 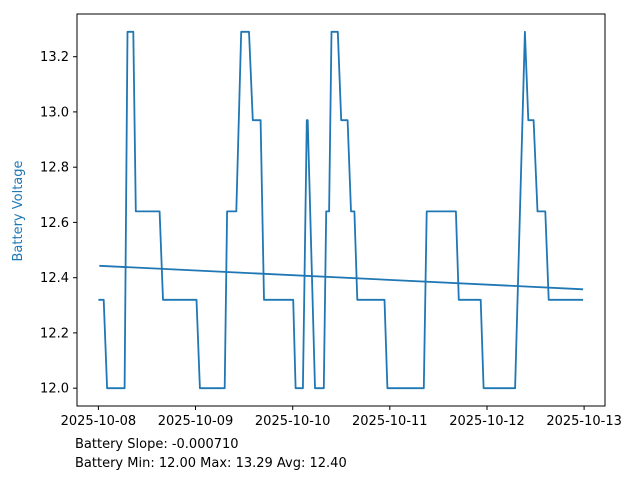 I want to click on y-tick-label: 12.4, so click(x=54, y=278).